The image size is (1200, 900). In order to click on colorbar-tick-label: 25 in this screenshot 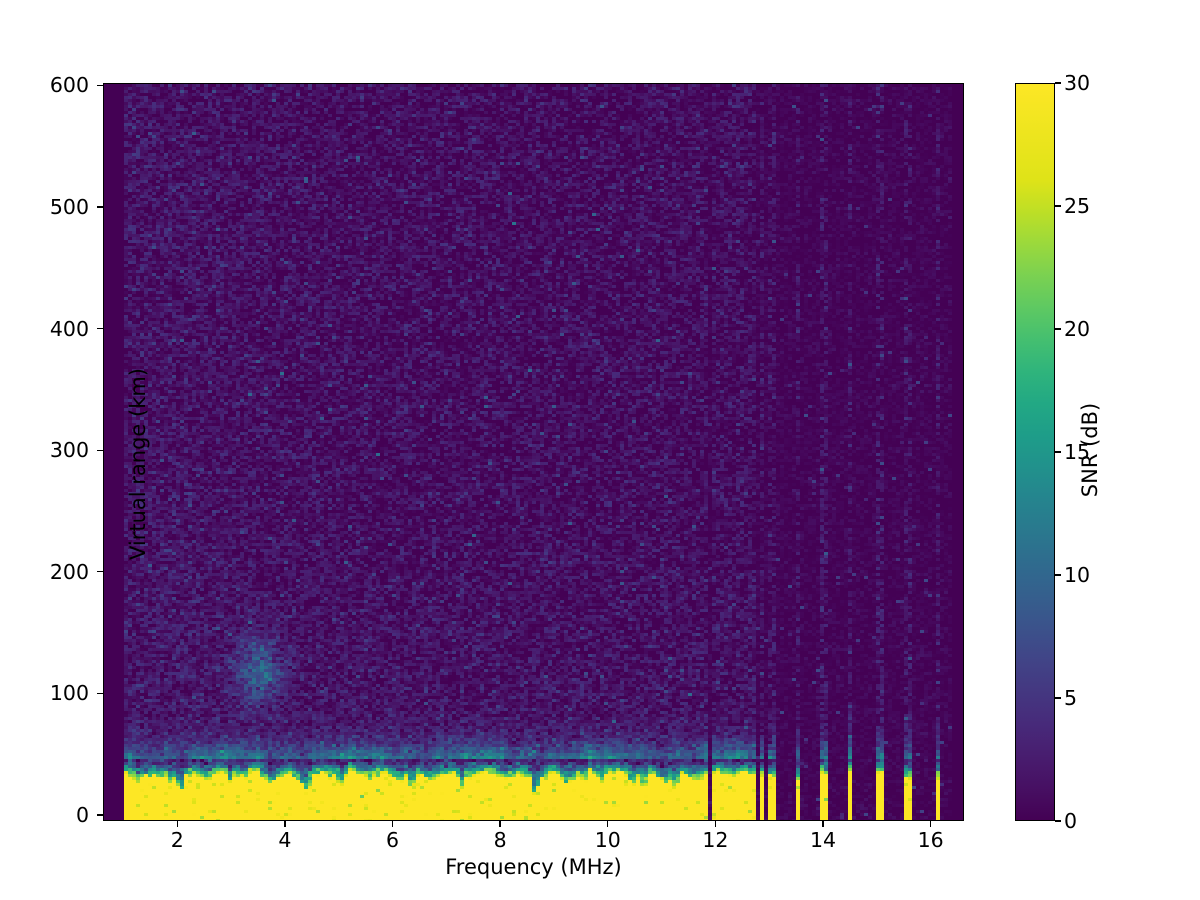, I will do `click(1077, 206)`.